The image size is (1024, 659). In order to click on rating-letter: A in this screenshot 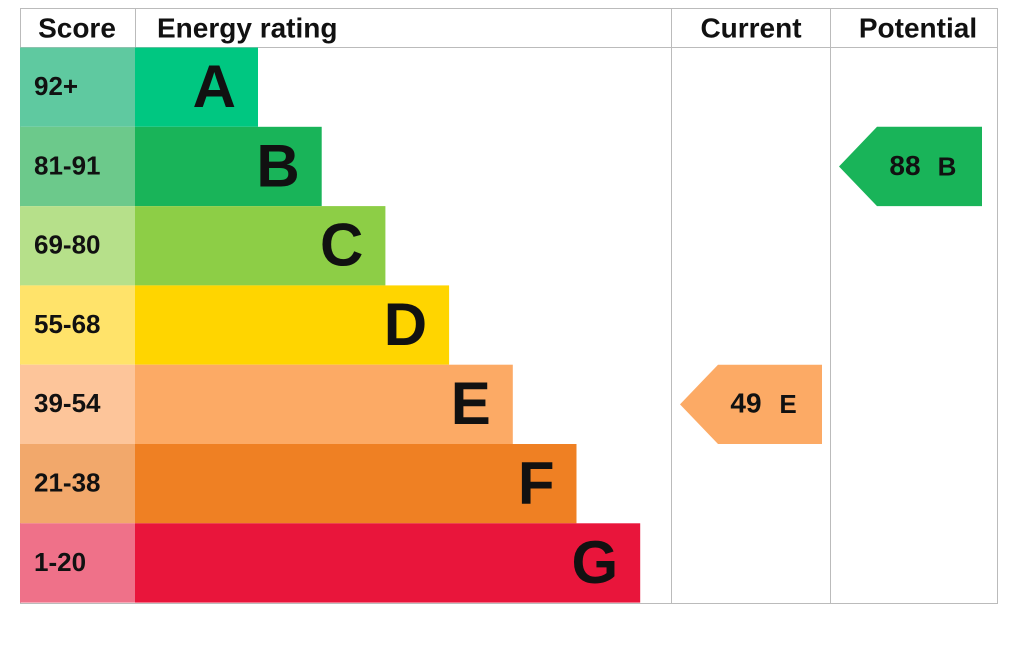, I will do `click(214, 86)`.